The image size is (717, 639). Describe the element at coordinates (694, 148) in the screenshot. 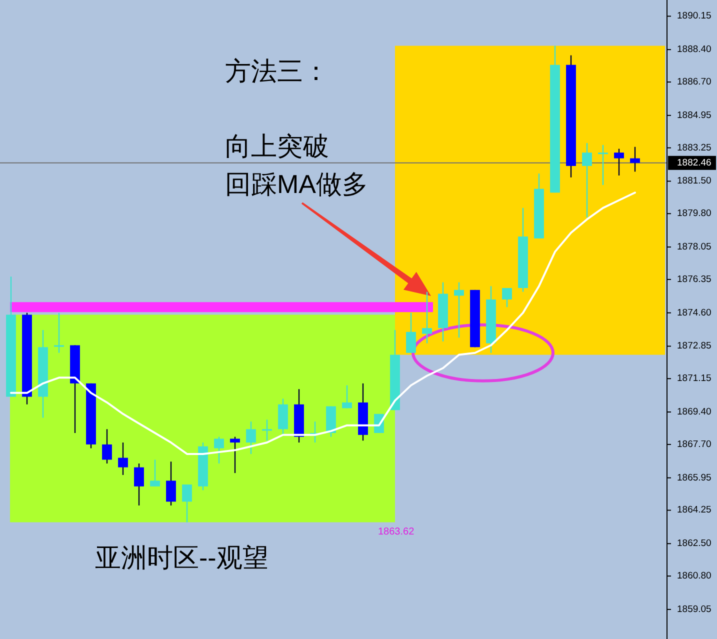

I see `y-tick-label: 1883.25` at that location.